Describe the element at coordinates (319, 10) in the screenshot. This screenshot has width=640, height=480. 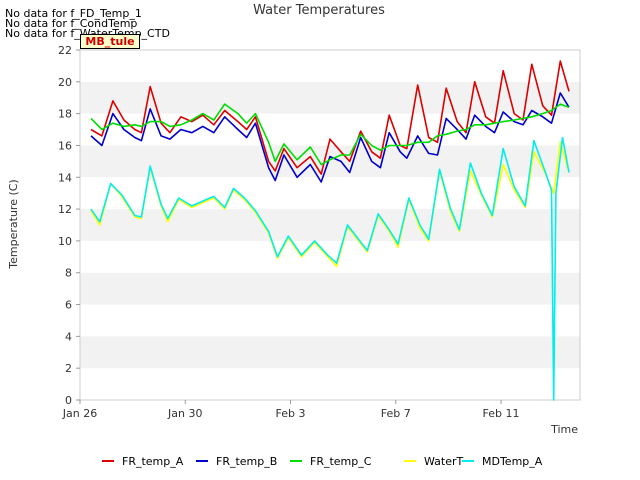
I see `chart-title: Water Temperatures` at that location.